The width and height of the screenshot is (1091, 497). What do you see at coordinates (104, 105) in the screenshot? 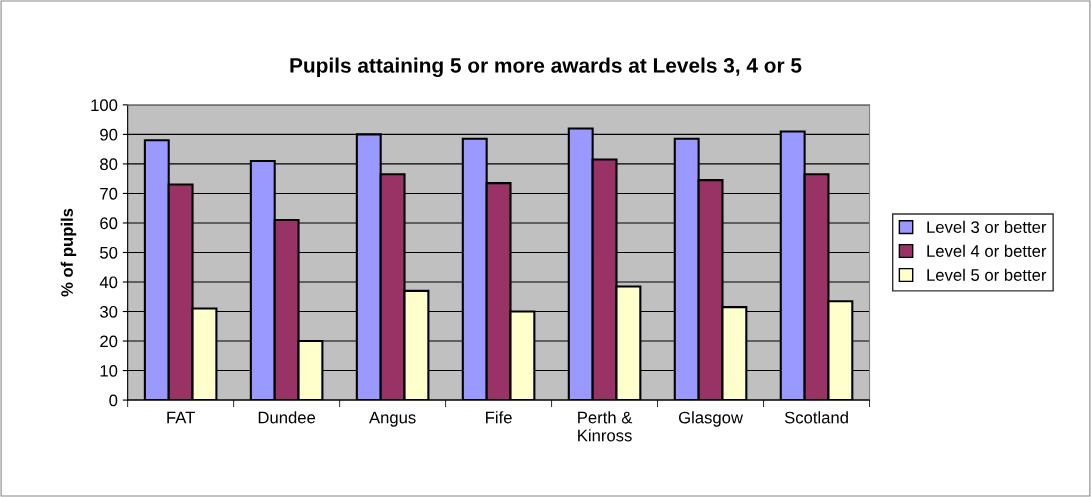
I see `y-tick-label: 100` at bounding box center [104, 105].